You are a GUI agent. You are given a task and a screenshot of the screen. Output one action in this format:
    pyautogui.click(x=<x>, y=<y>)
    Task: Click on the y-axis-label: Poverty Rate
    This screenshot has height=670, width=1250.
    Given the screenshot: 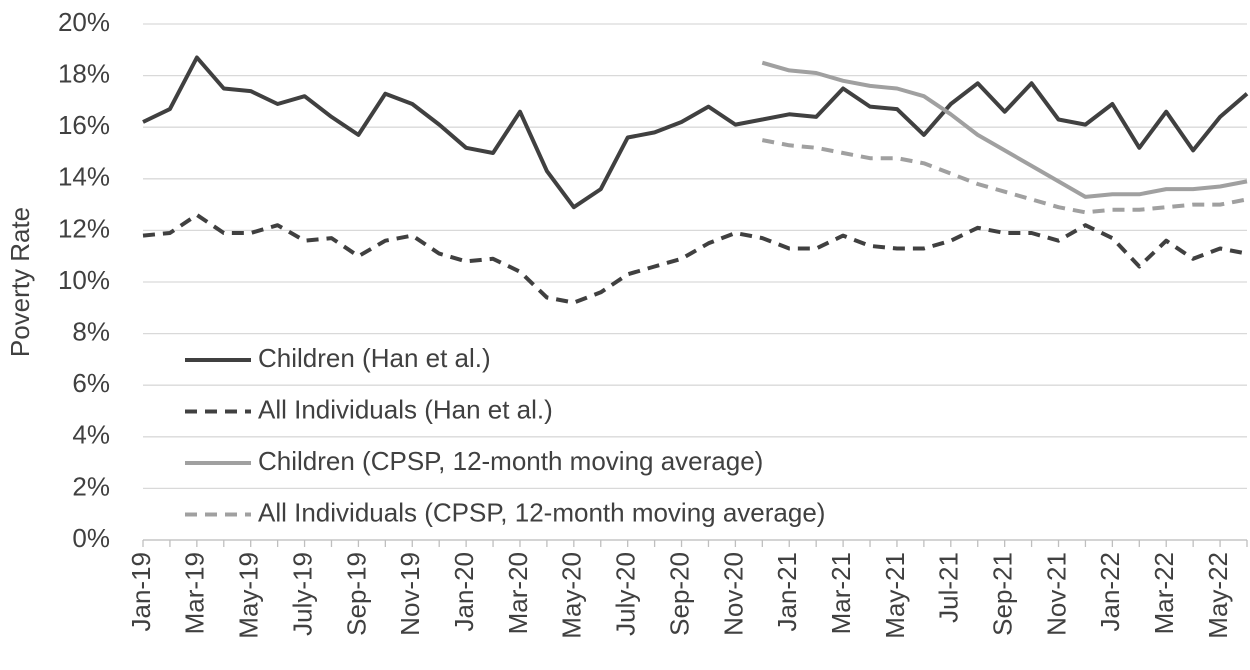 What is the action you would take?
    pyautogui.click(x=20, y=282)
    